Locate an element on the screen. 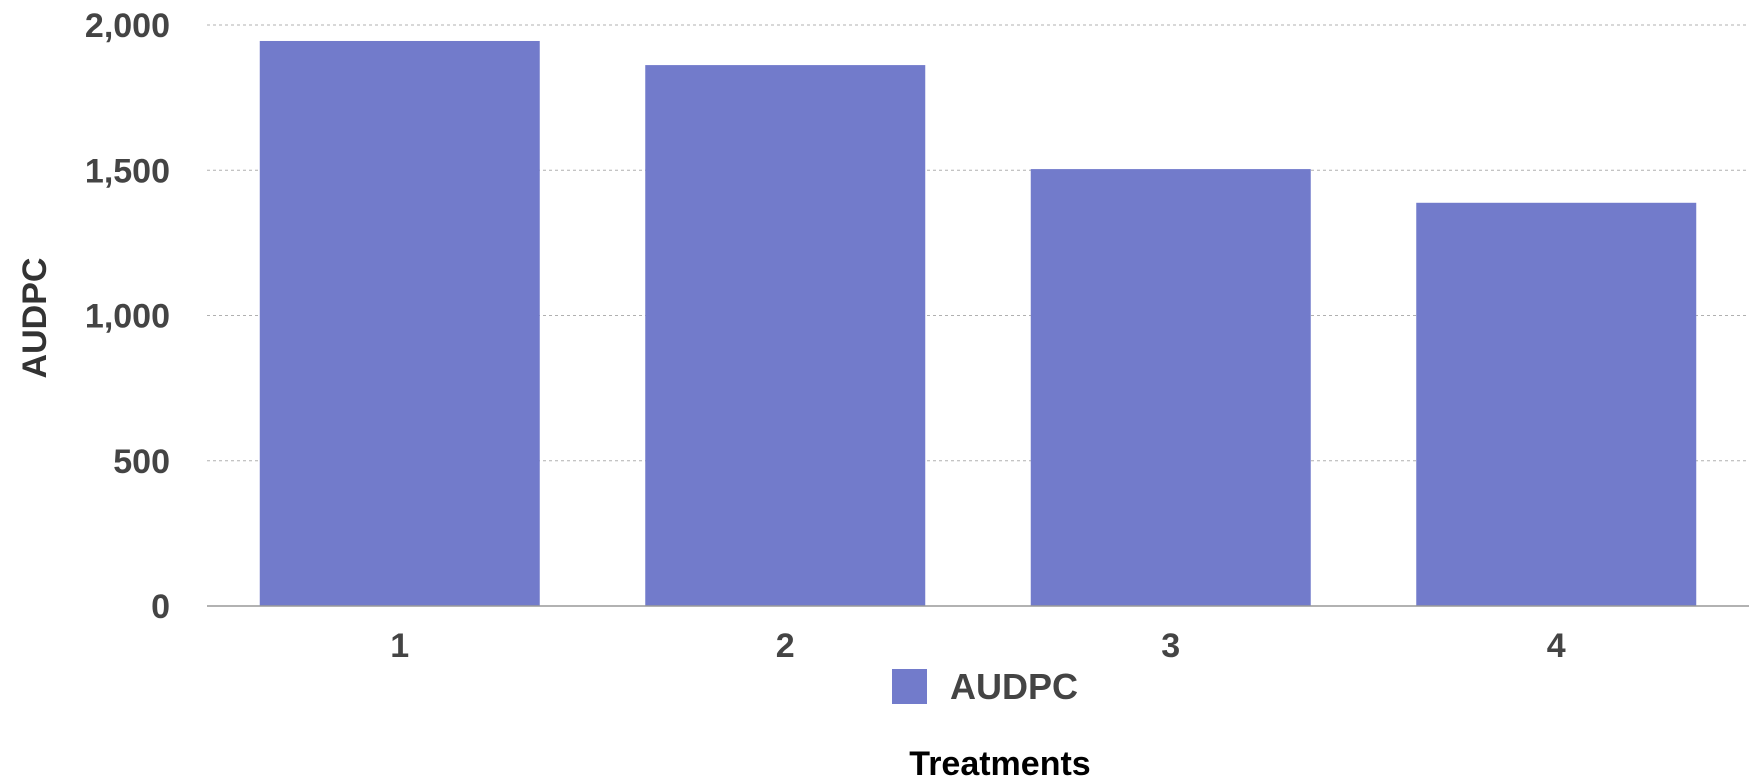  x-tick-labels: 1 2 3 4 is located at coordinates (978, 646).